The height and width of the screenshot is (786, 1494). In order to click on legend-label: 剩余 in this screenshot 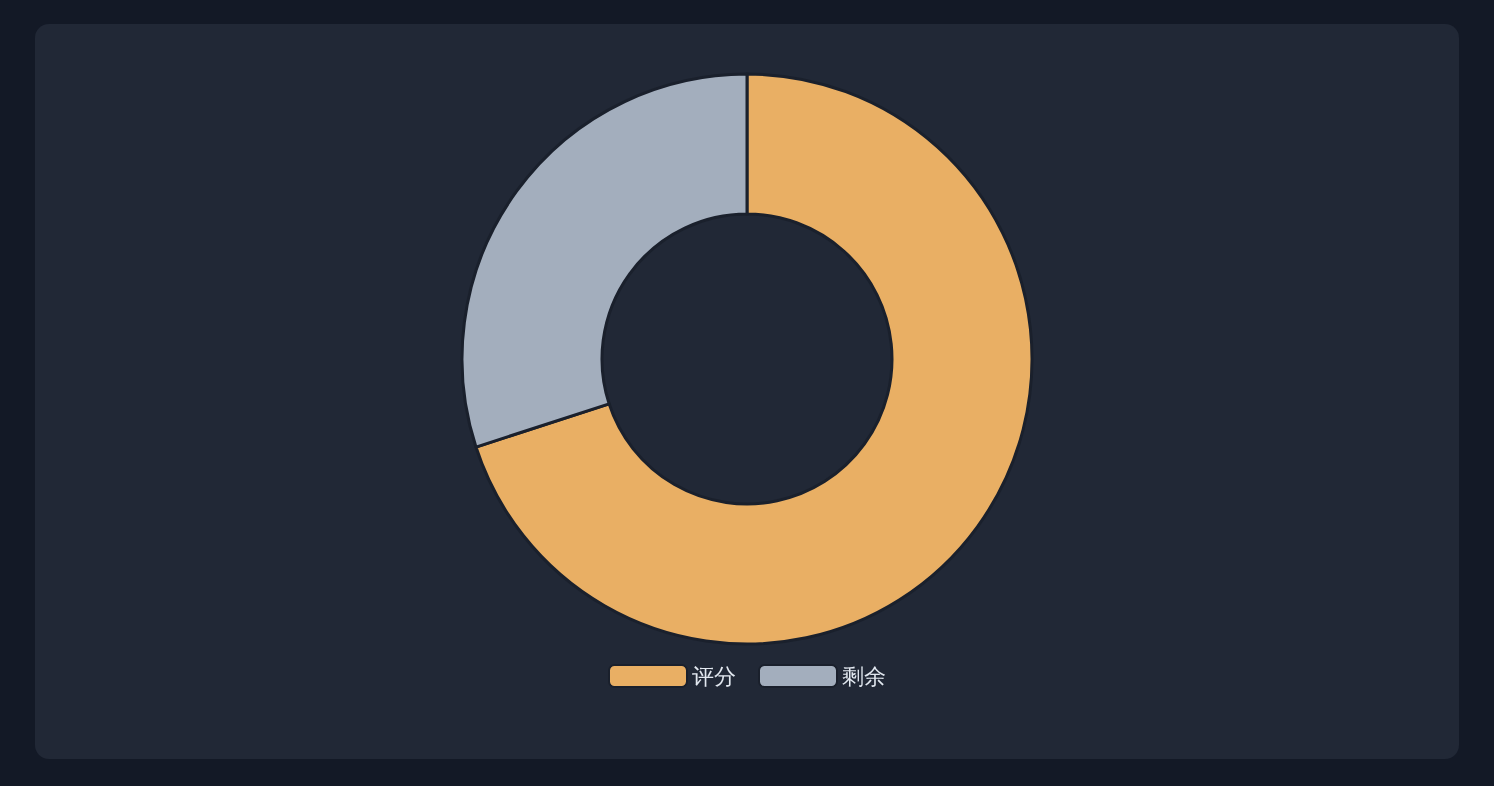, I will do `click(864, 676)`.